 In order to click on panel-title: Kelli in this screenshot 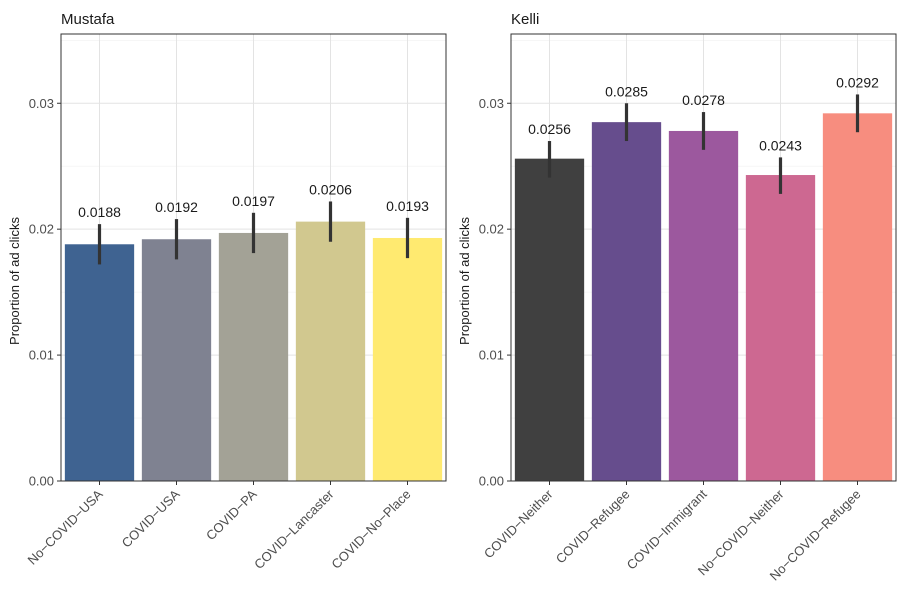, I will do `click(525, 19)`.